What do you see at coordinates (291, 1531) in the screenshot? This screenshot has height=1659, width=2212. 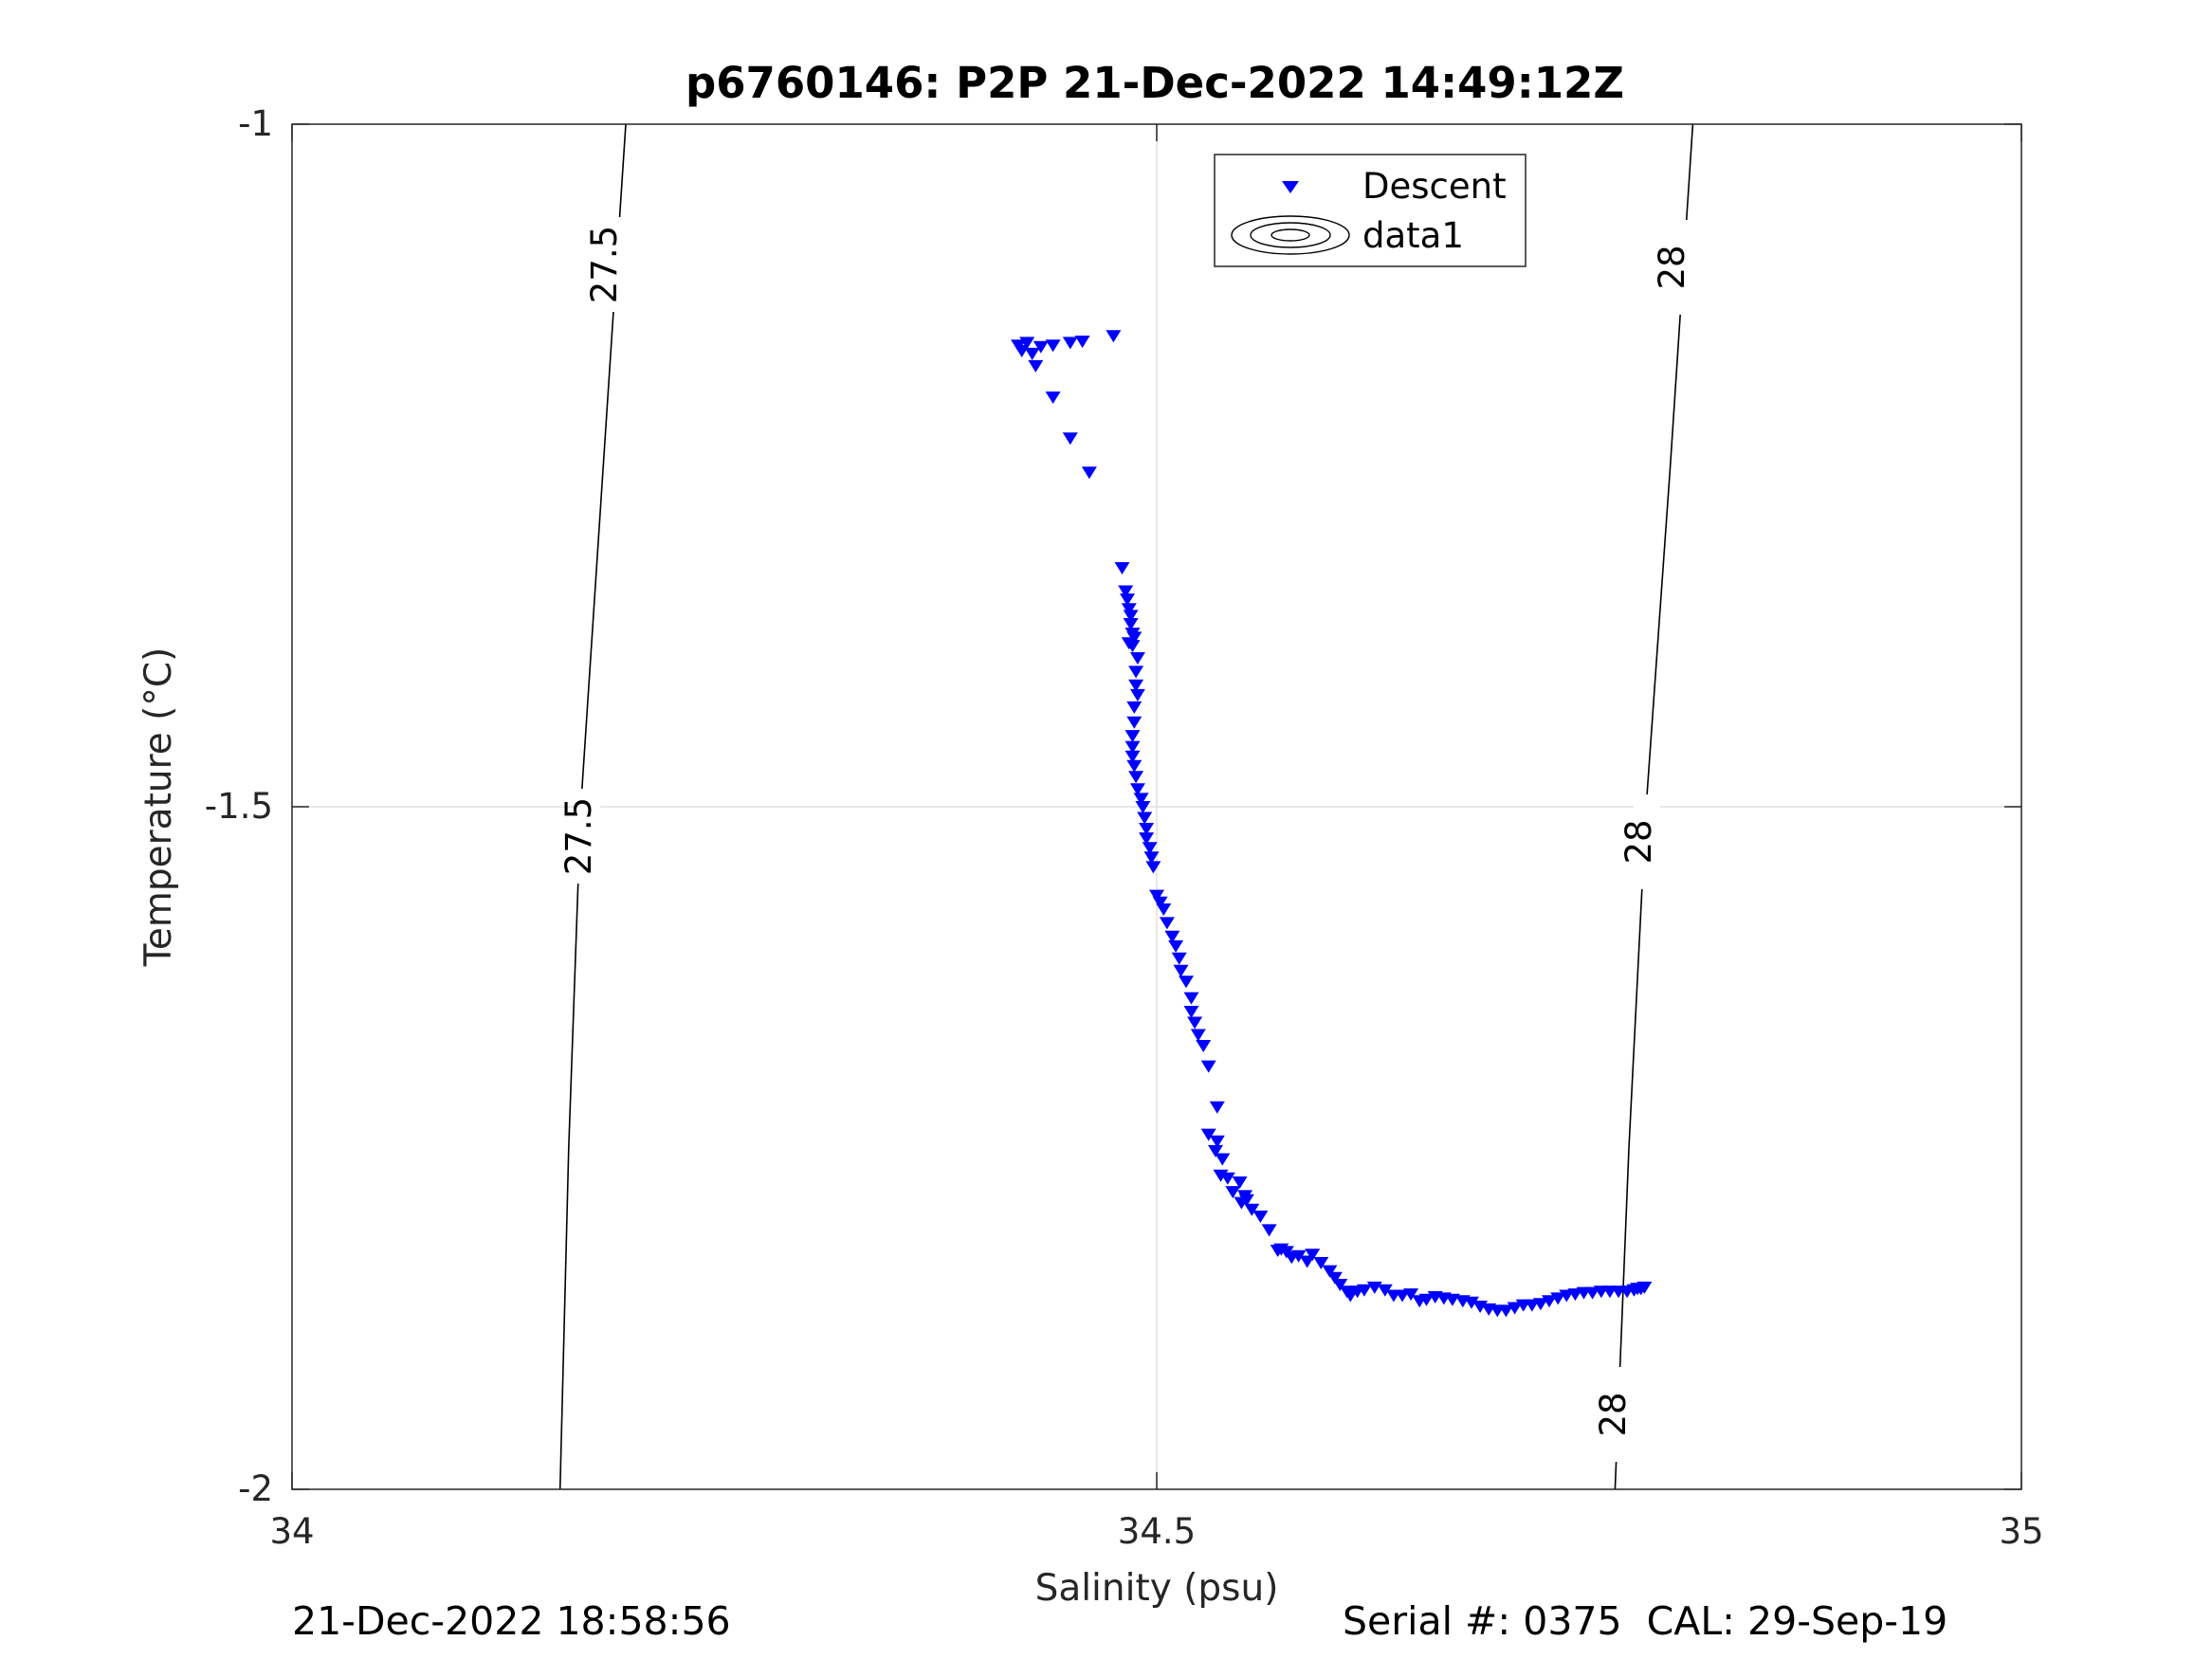 I see `x-tick-label: 34` at bounding box center [291, 1531].